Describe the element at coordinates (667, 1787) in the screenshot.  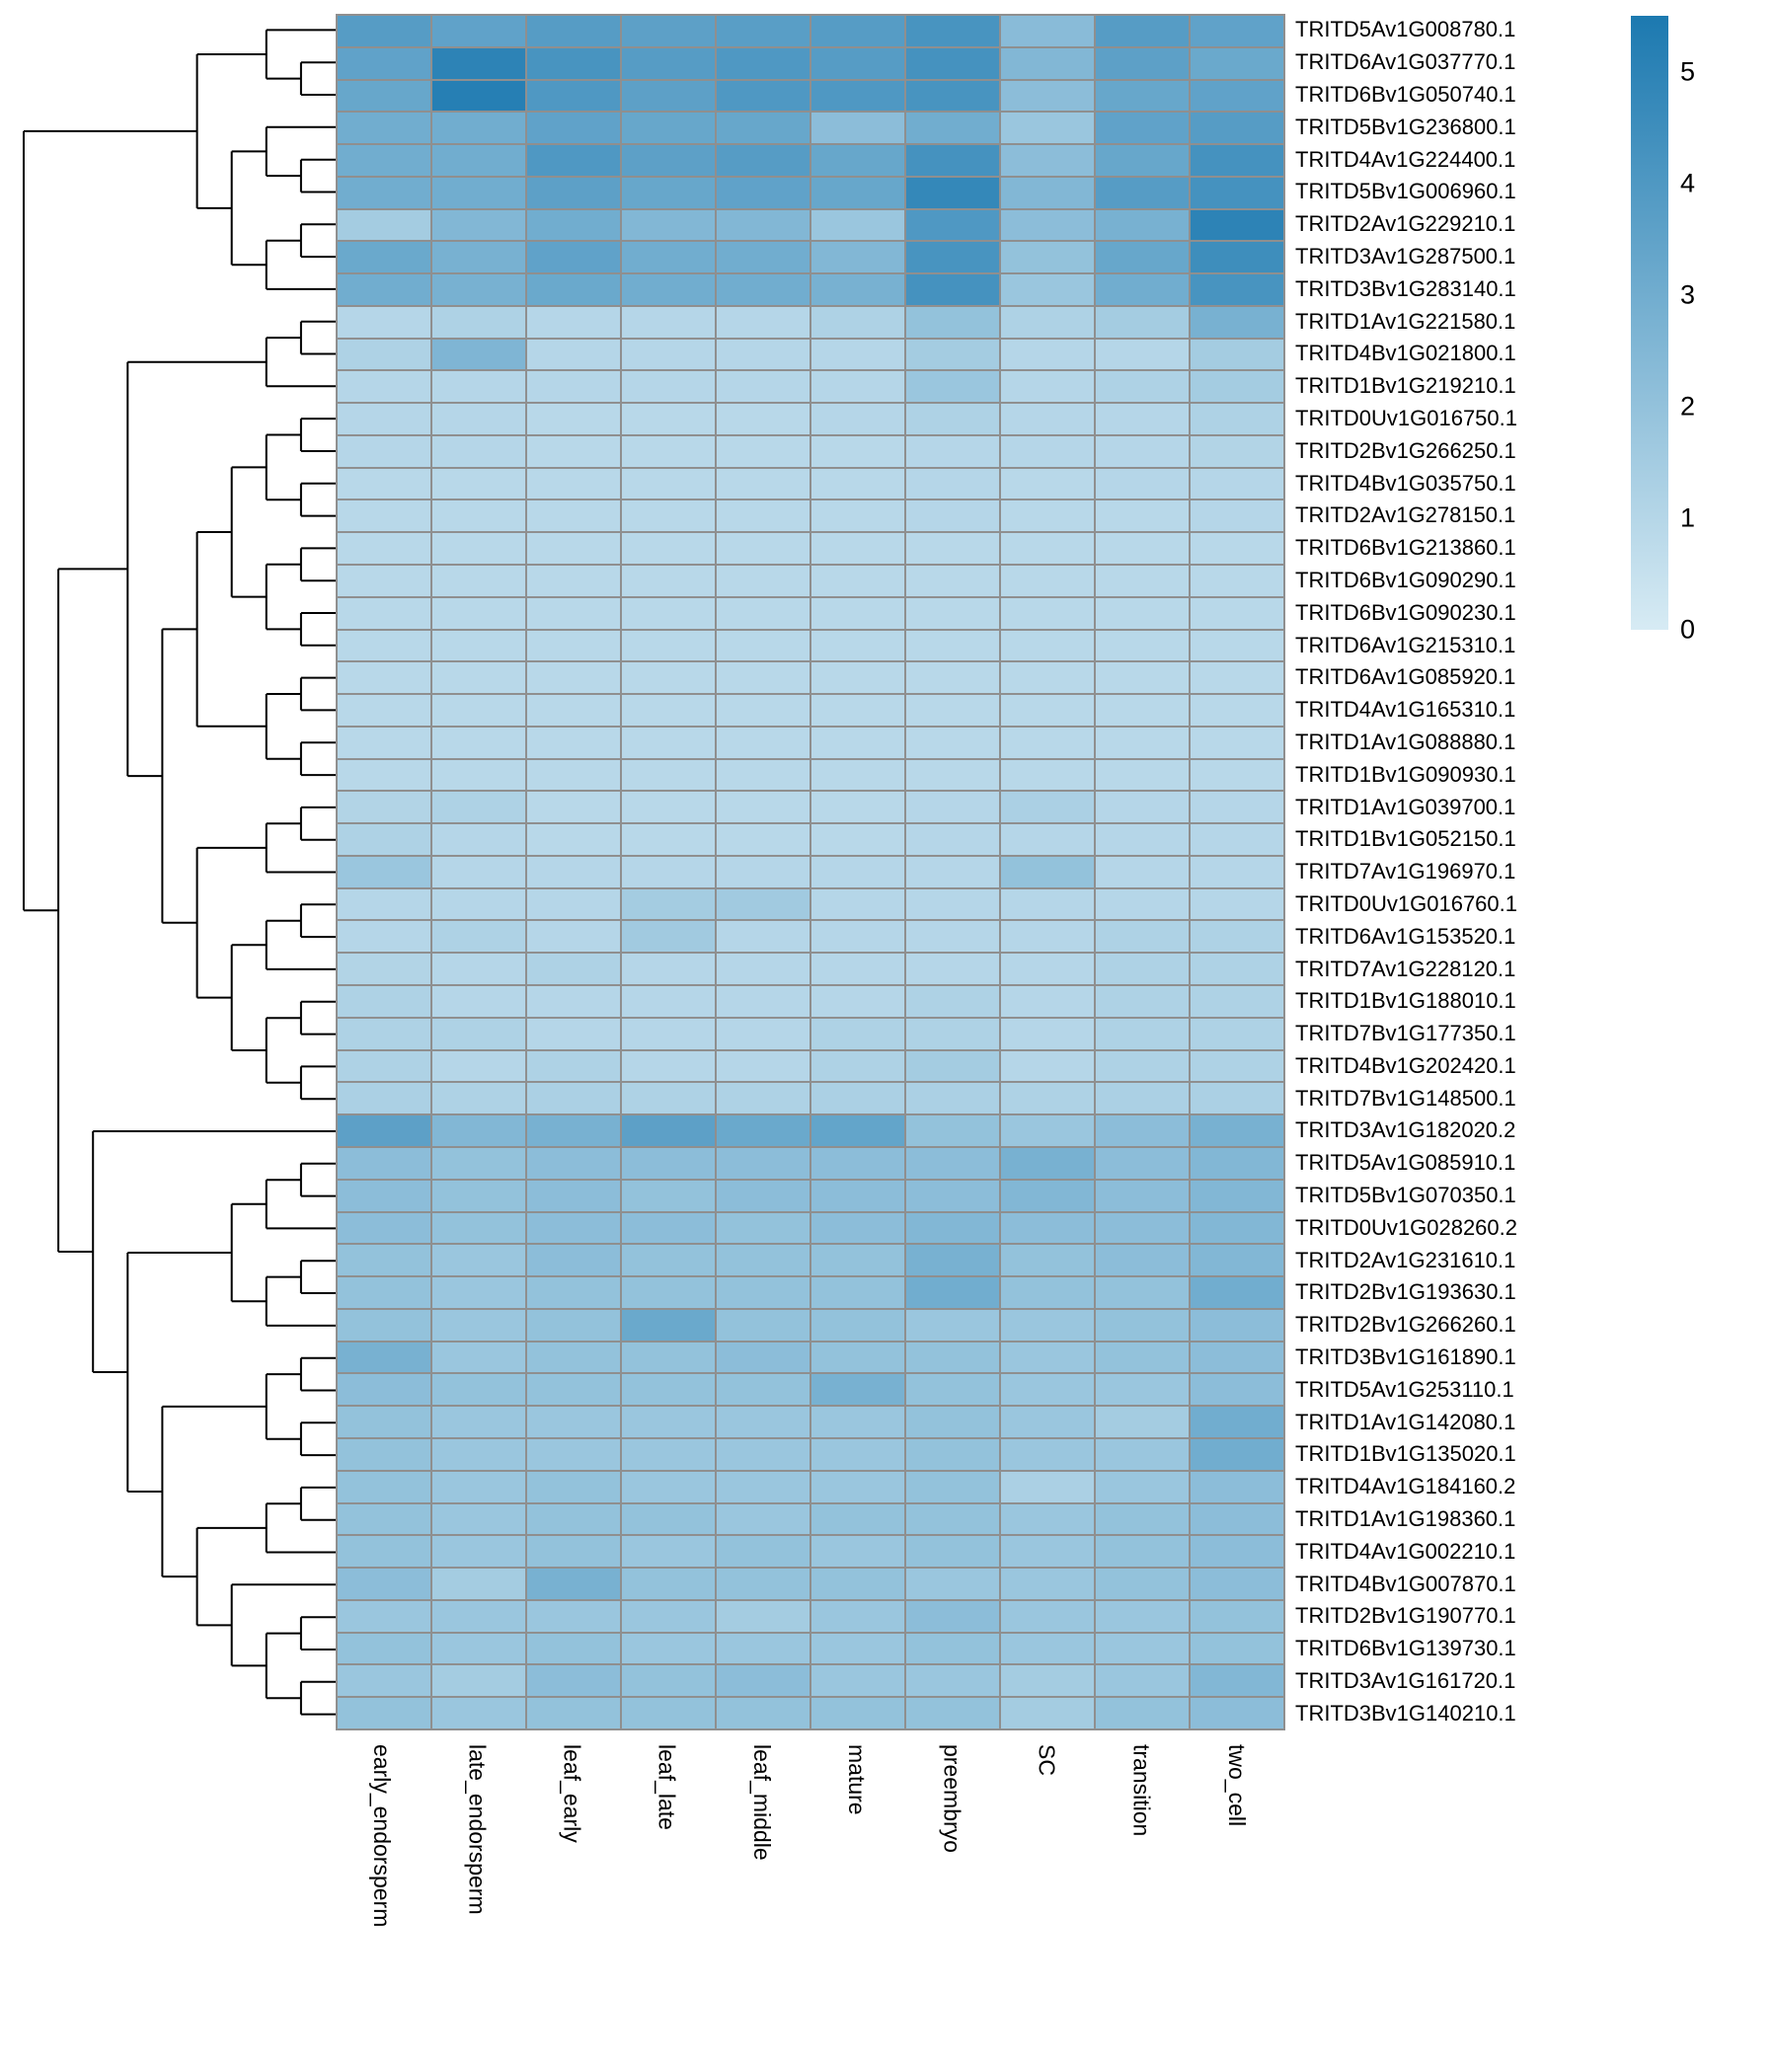
I see `column-label: leaf_late` at that location.